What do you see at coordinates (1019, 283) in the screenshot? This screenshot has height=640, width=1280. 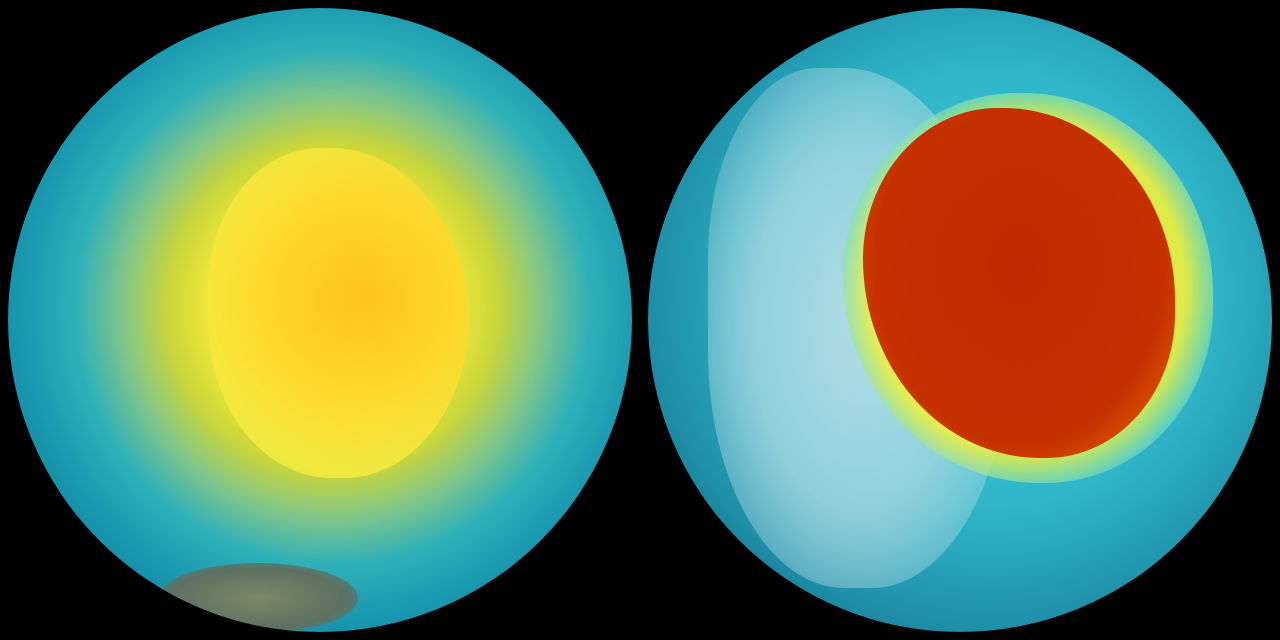 I see `red-hole-region` at bounding box center [1019, 283].